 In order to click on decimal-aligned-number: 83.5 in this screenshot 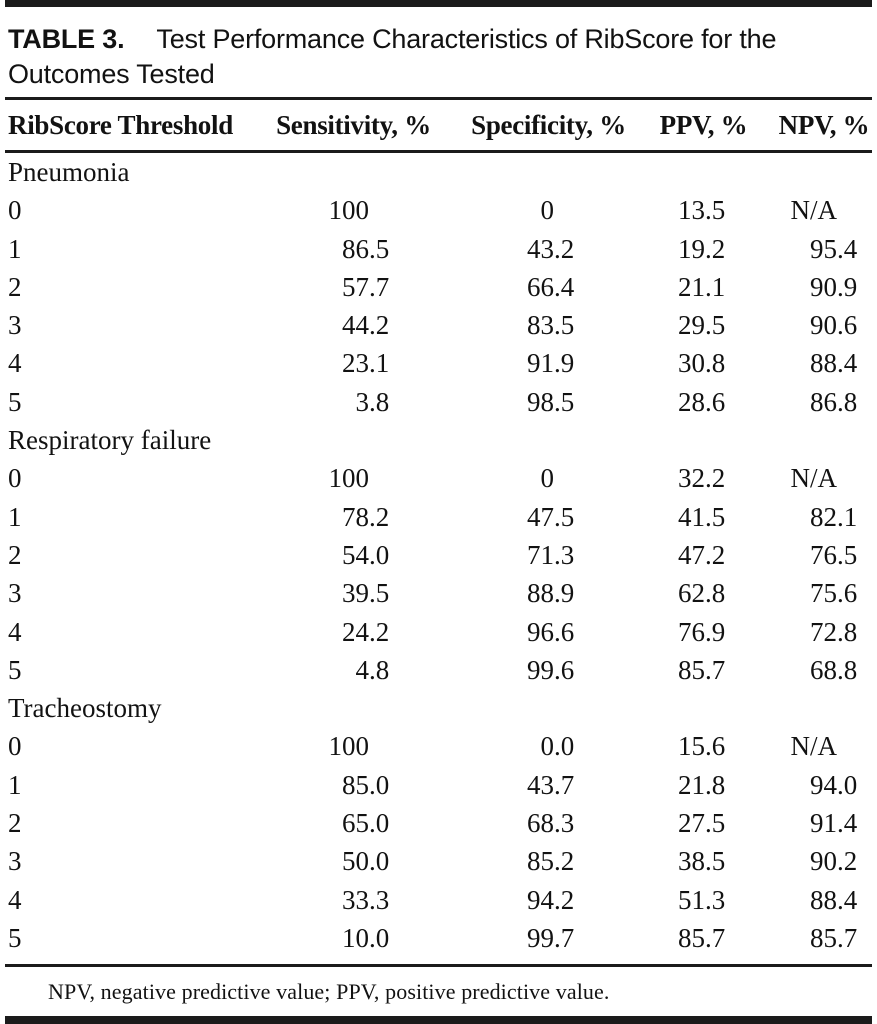, I will do `click(509, 325)`.